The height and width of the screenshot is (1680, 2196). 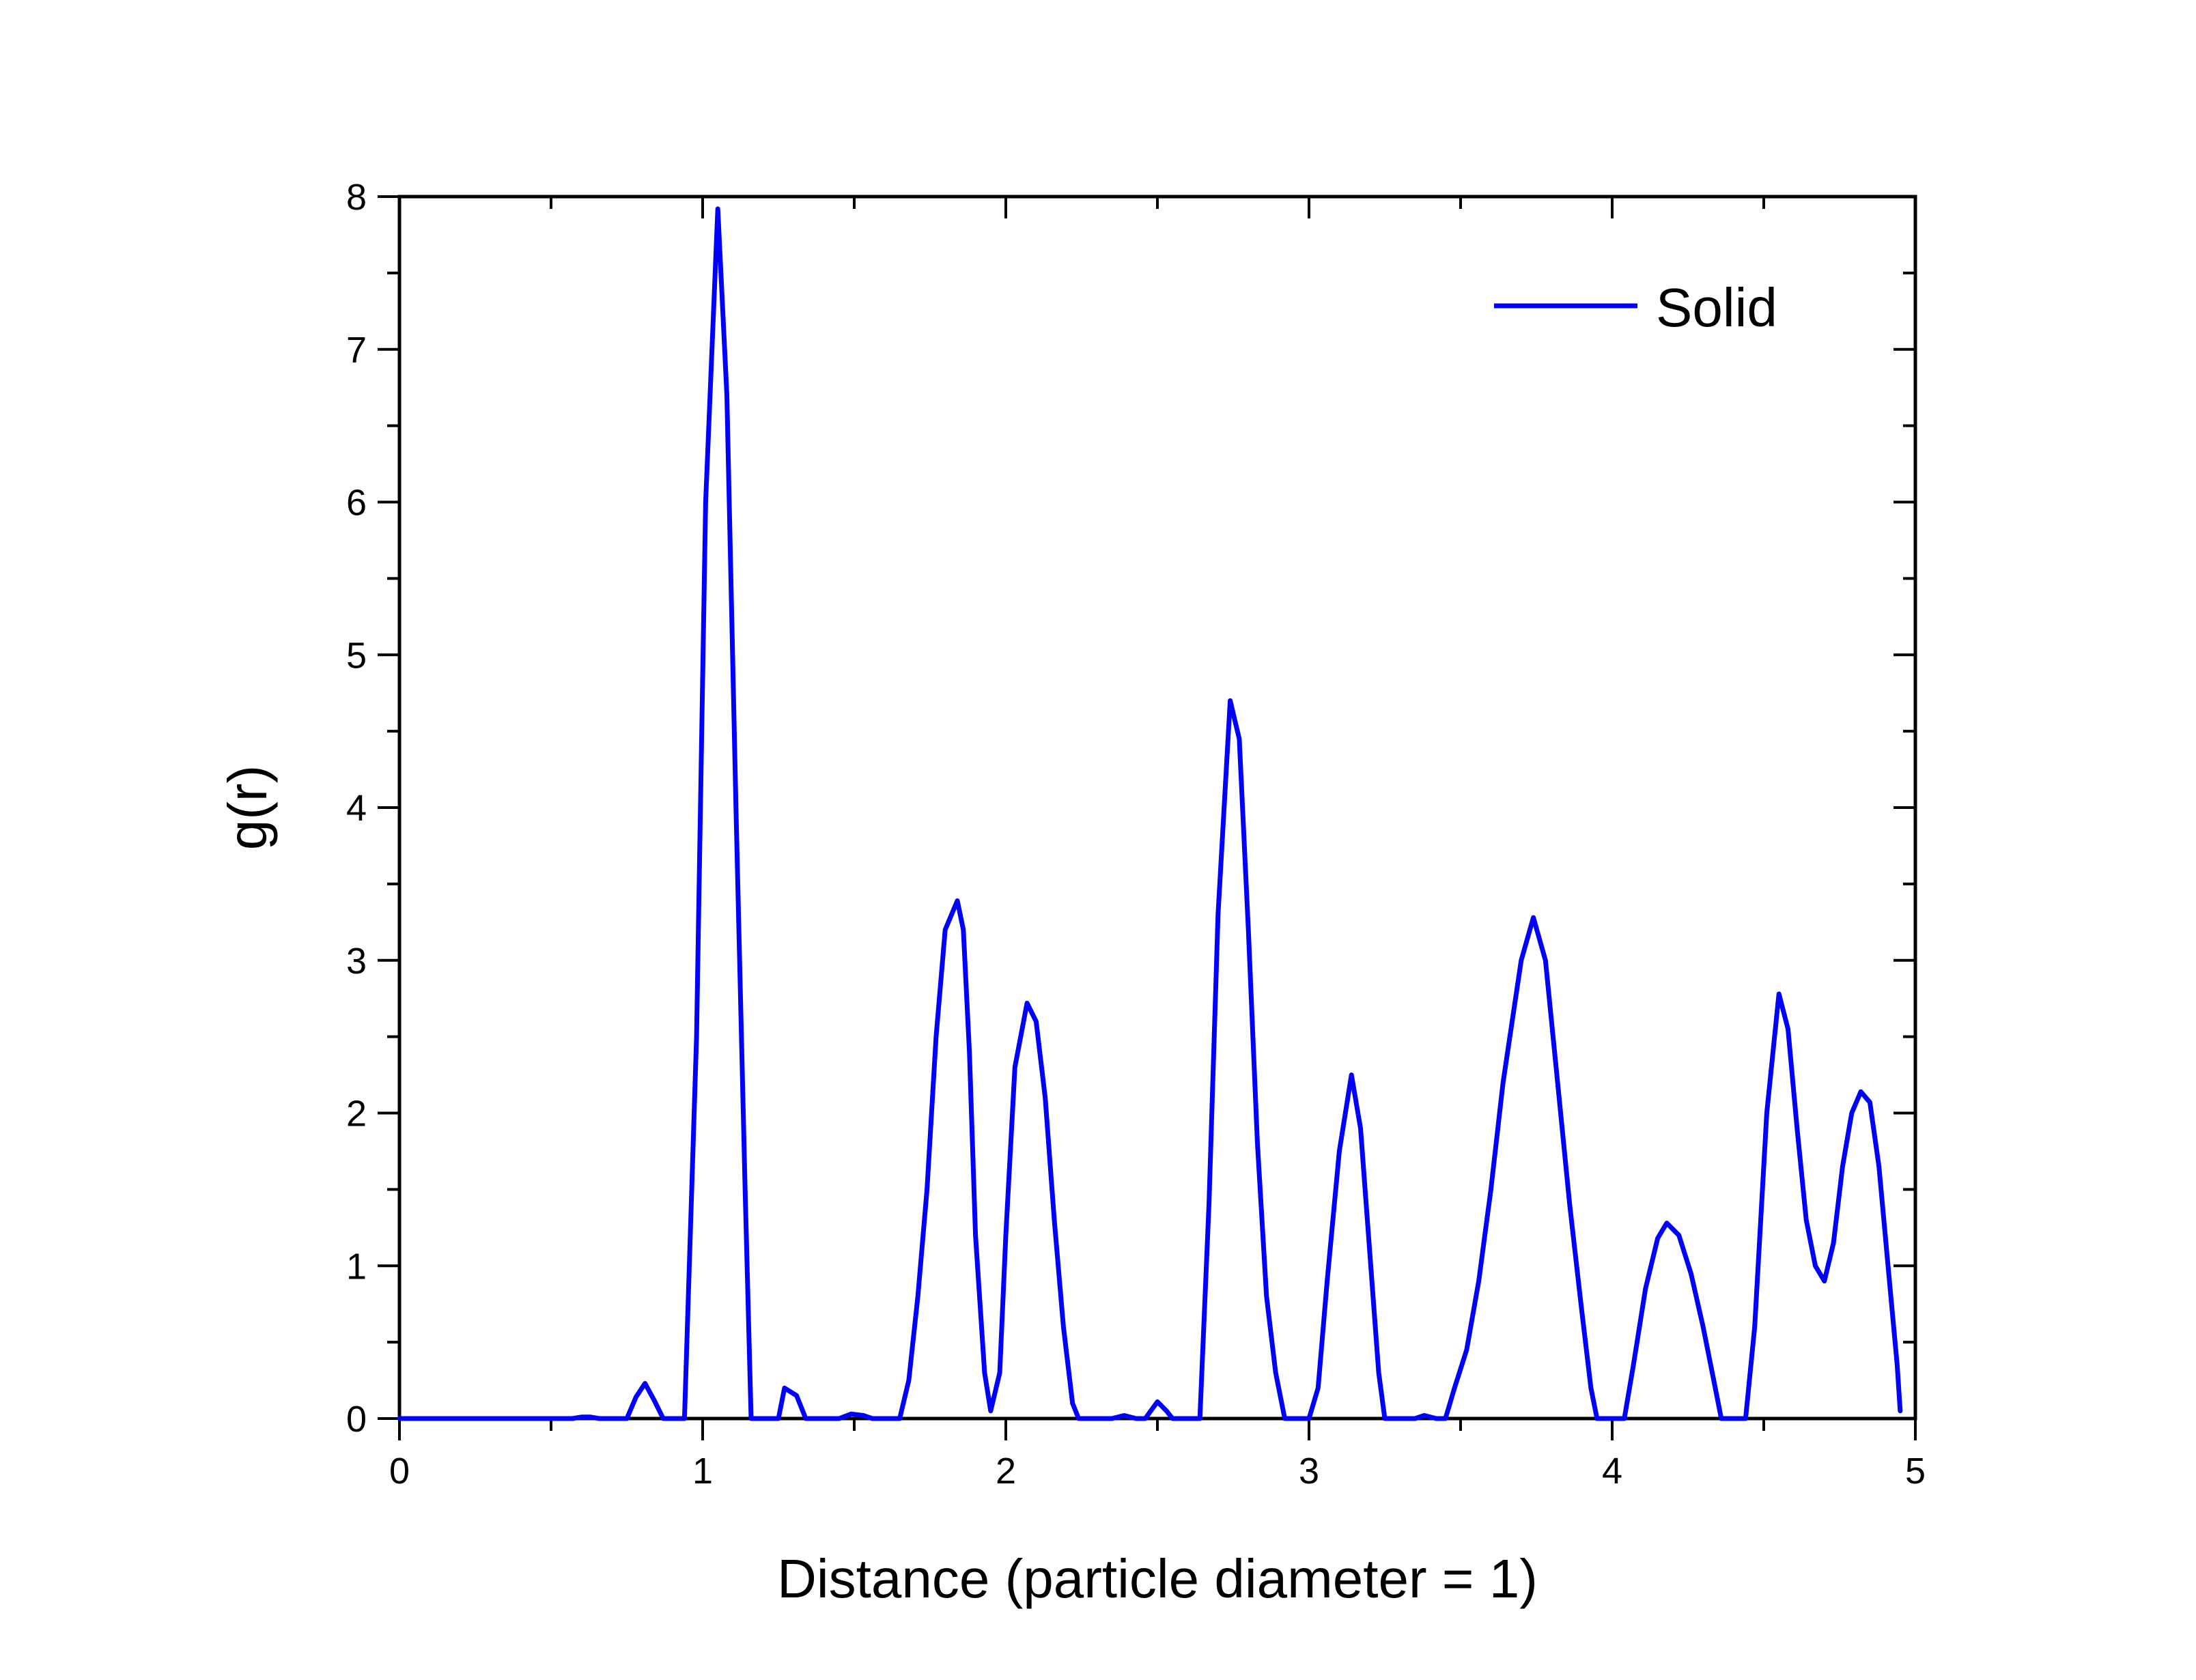 What do you see at coordinates (356, 503) in the screenshot?
I see `y-tick-label: 6` at bounding box center [356, 503].